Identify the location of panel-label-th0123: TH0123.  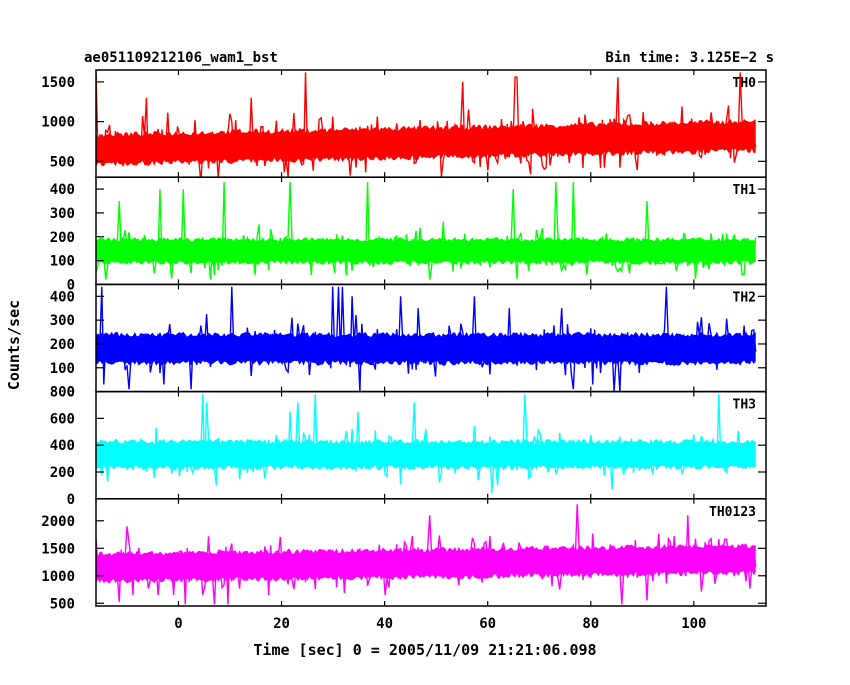
(732, 512).